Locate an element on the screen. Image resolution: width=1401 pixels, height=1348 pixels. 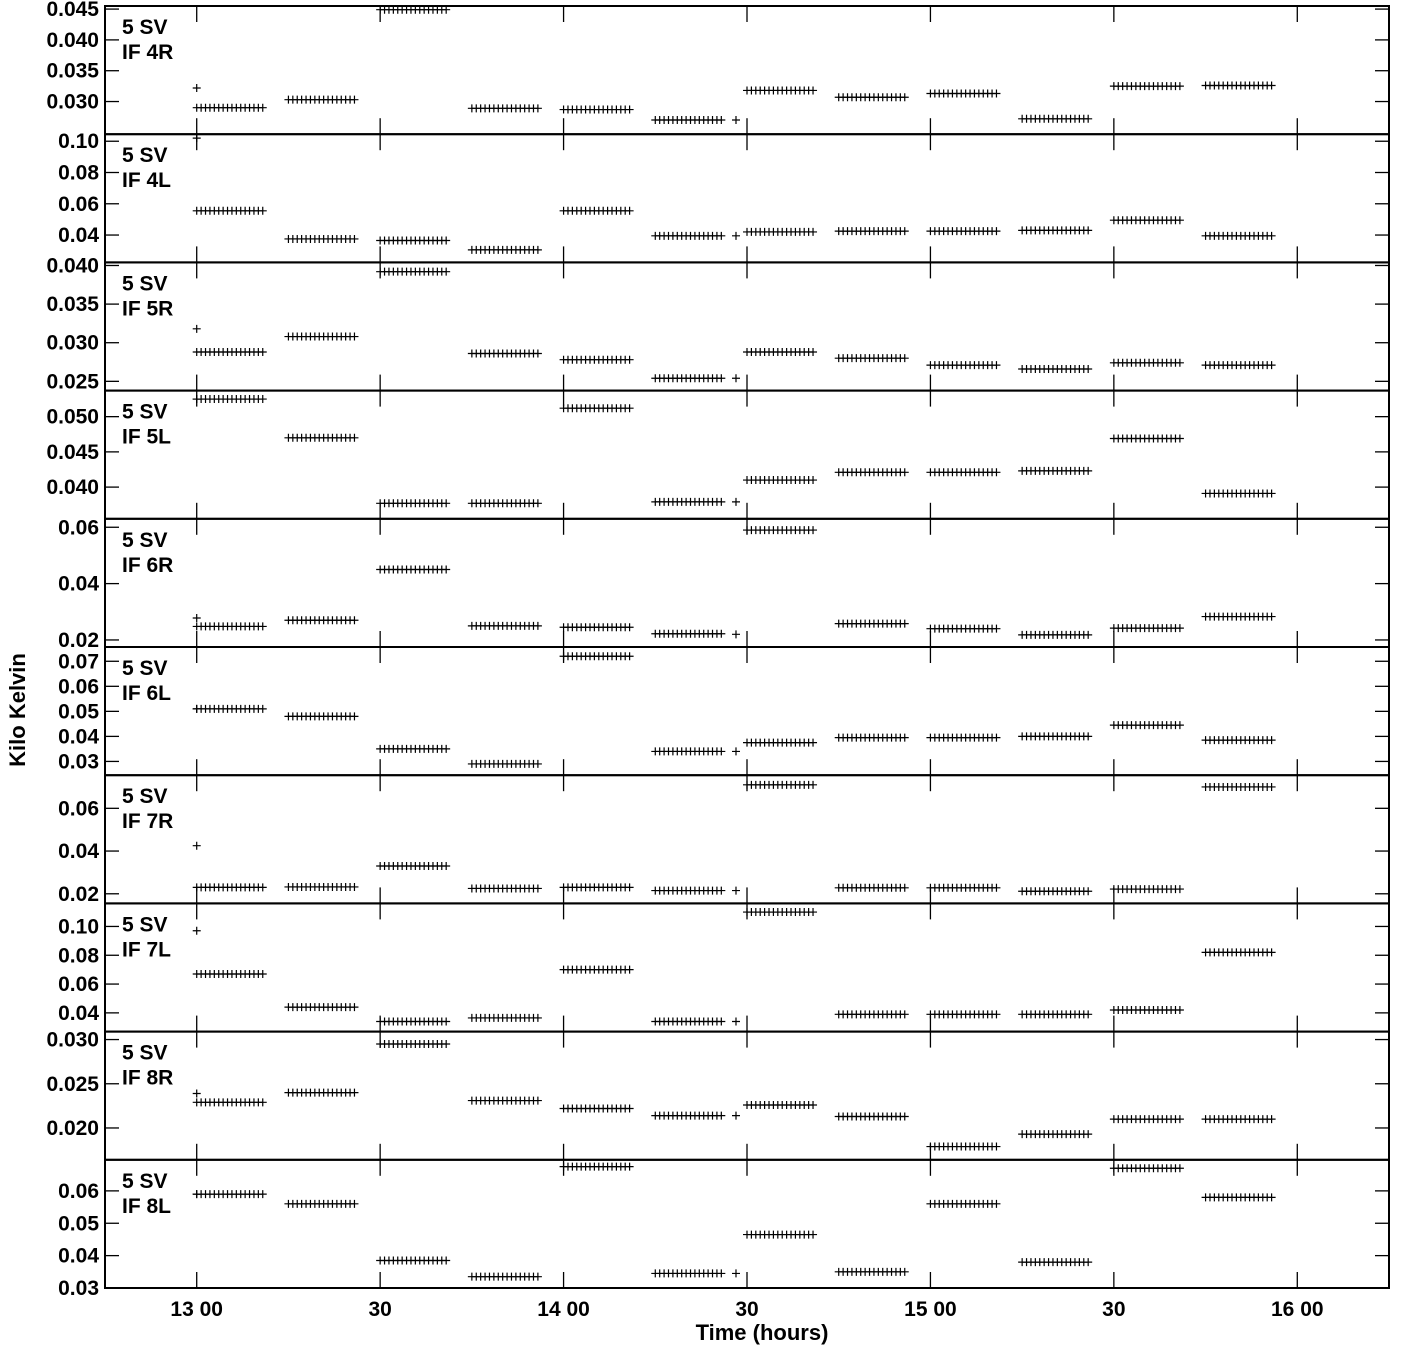
y-tick-label: 0.10 is located at coordinates (78, 141).